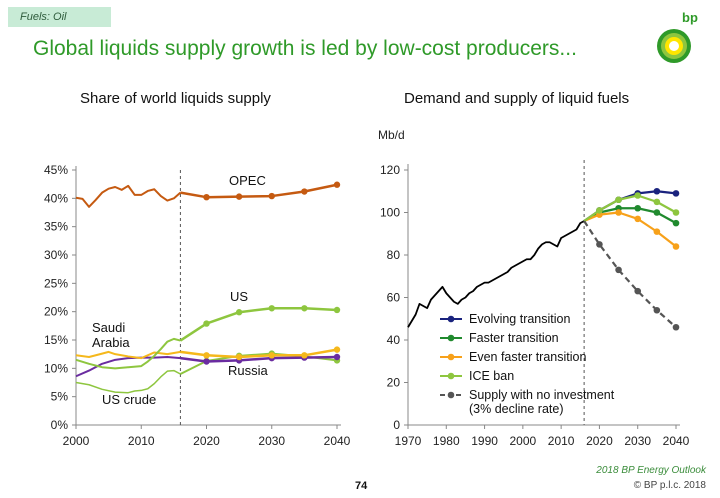 This screenshot has width=720, height=498. I want to click on section-tag: Fuels: Oil, so click(59, 17).